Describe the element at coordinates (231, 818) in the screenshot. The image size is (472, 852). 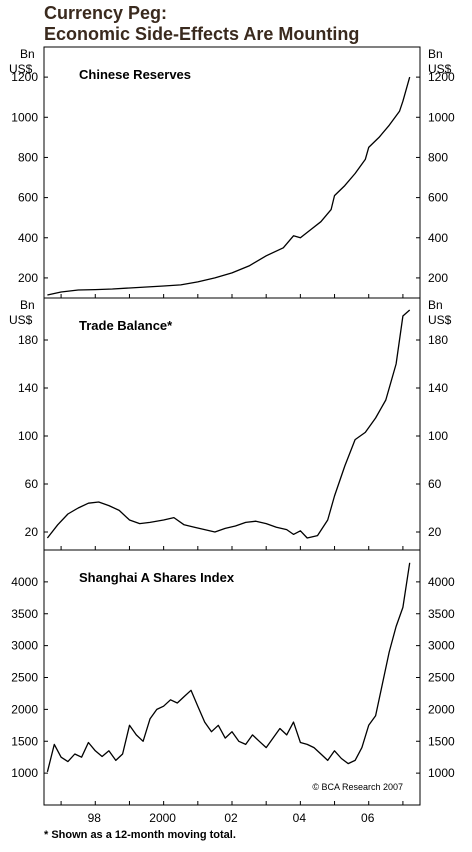
I see `x-tick-label: 02` at that location.